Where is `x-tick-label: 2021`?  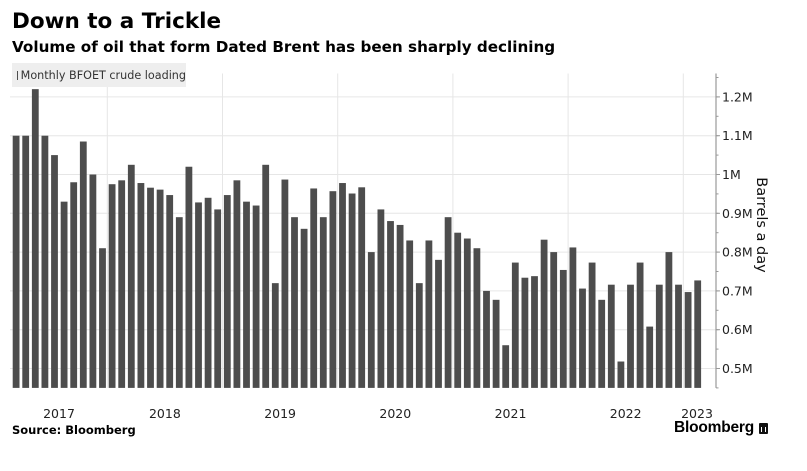 x-tick-label: 2021 is located at coordinates (511, 413).